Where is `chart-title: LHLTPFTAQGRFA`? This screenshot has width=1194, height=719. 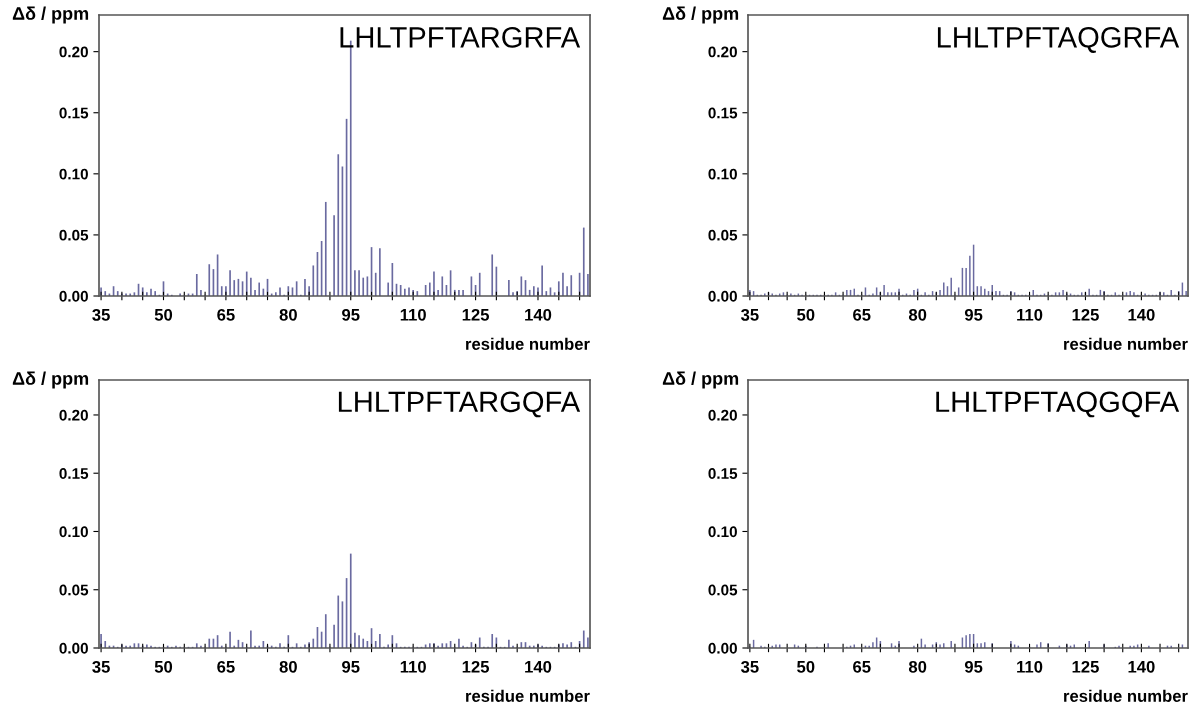
chart-title: LHLTPFTAQGRFA is located at coordinates (1058, 40).